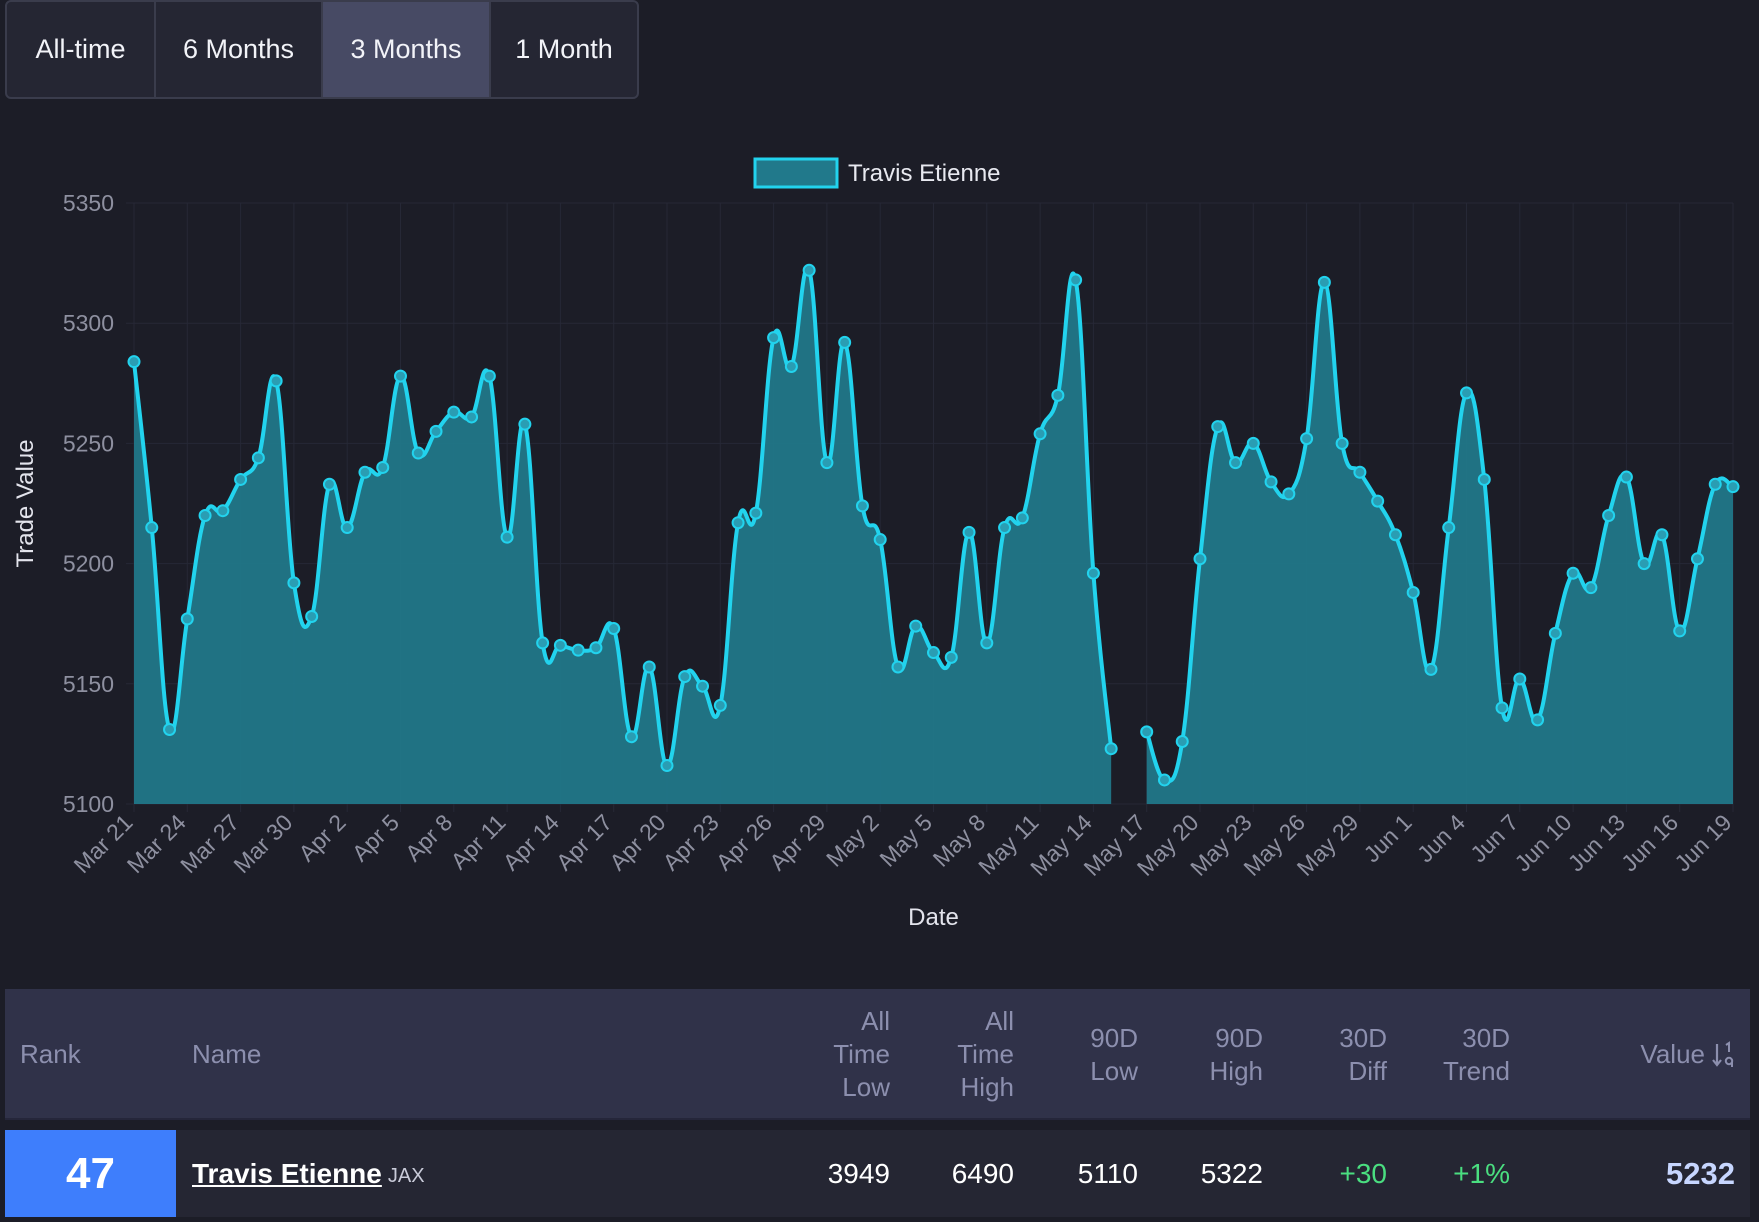  What do you see at coordinates (1481, 1173) in the screenshot?
I see `cell-30d-trend: +1%` at bounding box center [1481, 1173].